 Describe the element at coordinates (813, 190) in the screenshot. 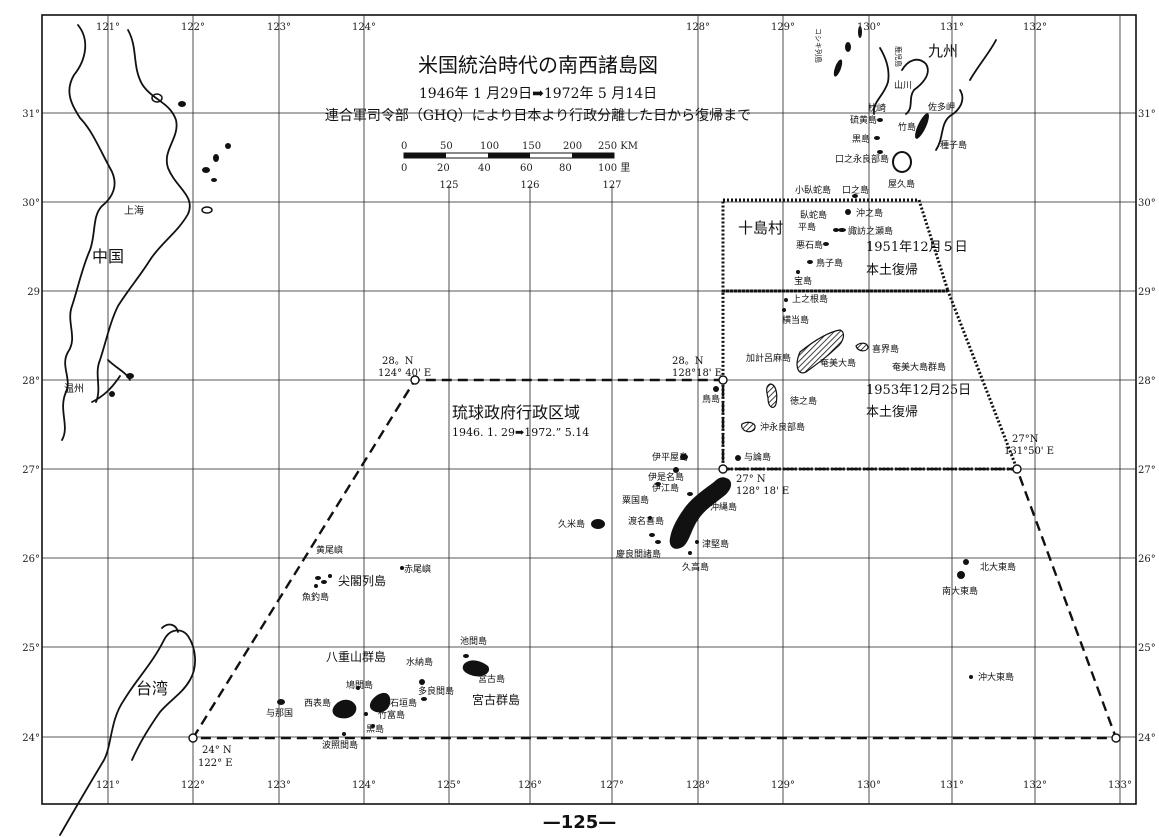

I see `place-kotakara: 小臥蛇島` at that location.